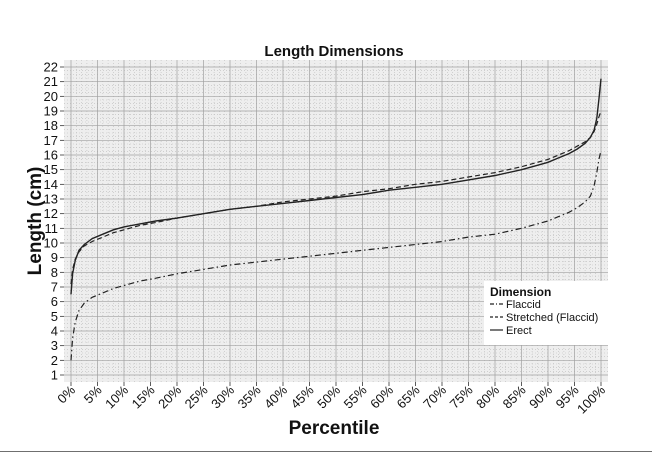  I want to click on y-tick-label: 22, so click(51, 67).